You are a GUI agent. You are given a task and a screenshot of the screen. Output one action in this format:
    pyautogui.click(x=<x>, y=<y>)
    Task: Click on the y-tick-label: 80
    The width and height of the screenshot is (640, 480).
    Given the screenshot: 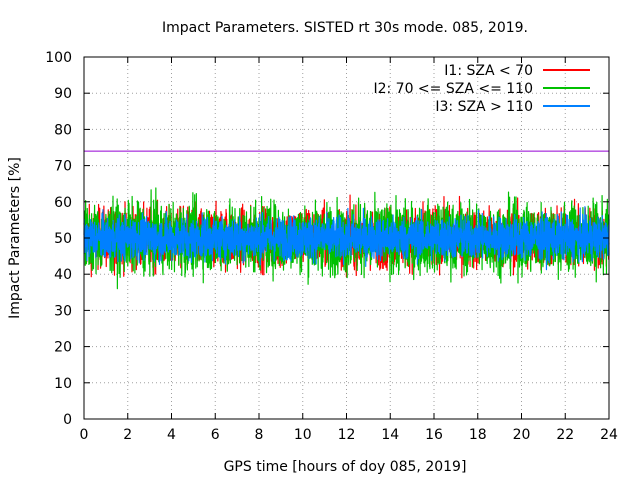 What is the action you would take?
    pyautogui.click(x=63, y=130)
    